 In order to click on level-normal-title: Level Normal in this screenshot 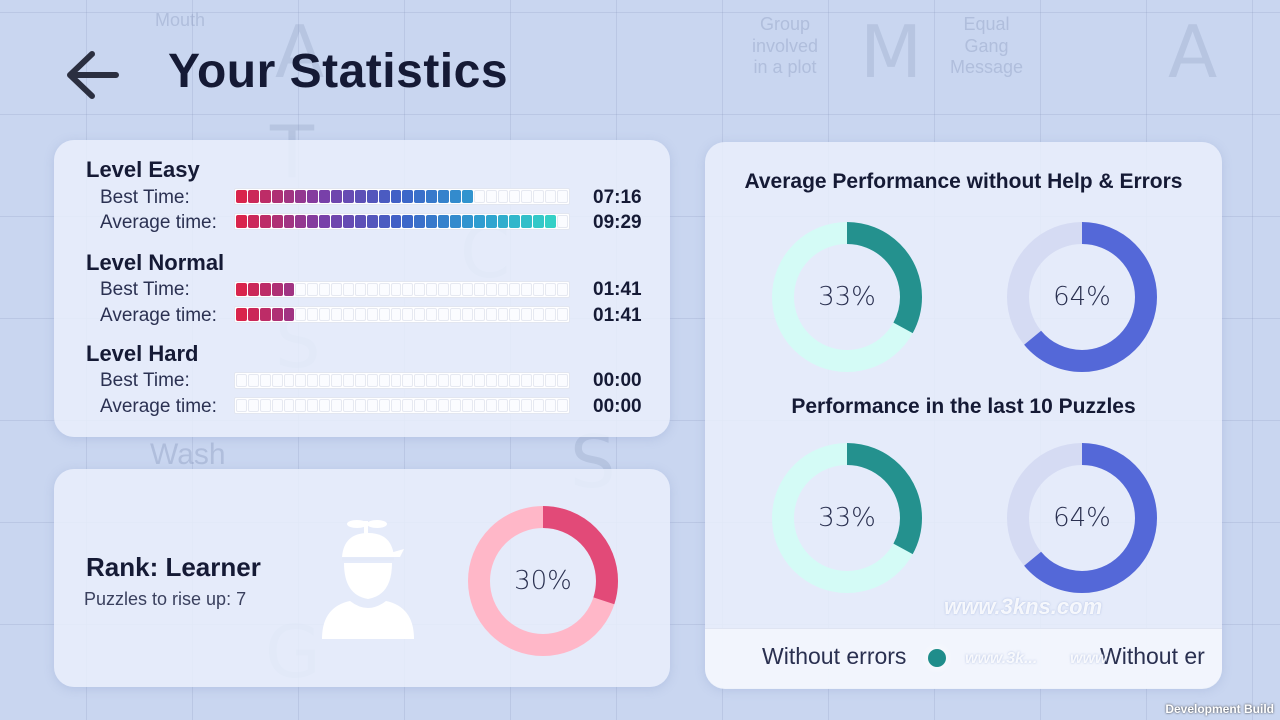, I will do `click(155, 262)`.